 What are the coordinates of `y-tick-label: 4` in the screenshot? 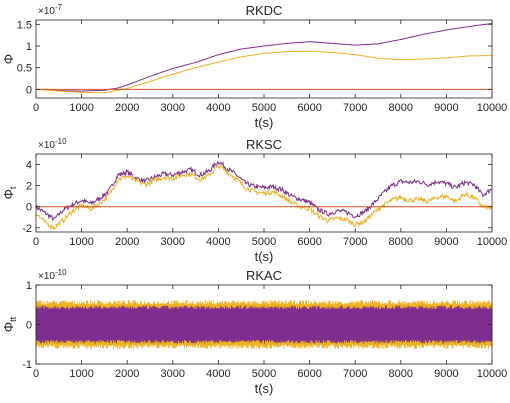 It's located at (29, 166).